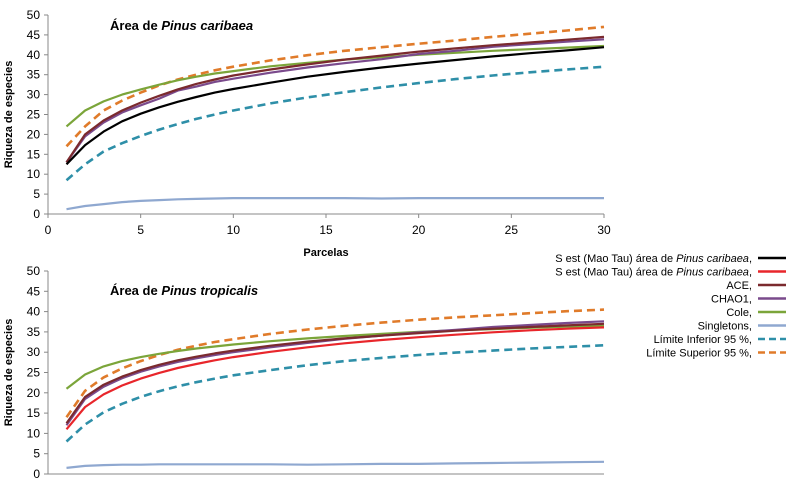  Describe the element at coordinates (512, 230) in the screenshot. I see `x-tick-label: 25` at that location.